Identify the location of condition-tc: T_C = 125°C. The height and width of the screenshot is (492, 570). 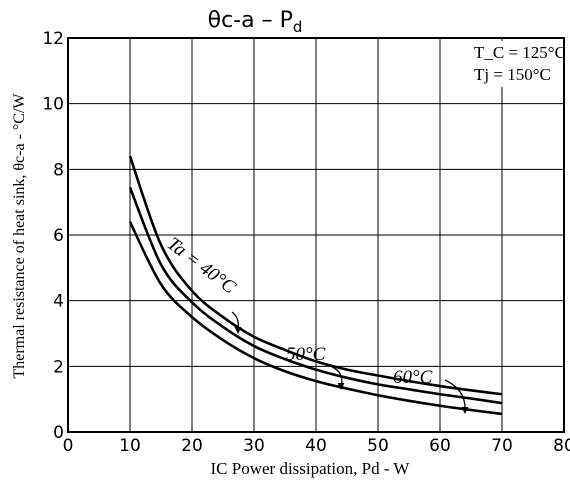
(520, 52).